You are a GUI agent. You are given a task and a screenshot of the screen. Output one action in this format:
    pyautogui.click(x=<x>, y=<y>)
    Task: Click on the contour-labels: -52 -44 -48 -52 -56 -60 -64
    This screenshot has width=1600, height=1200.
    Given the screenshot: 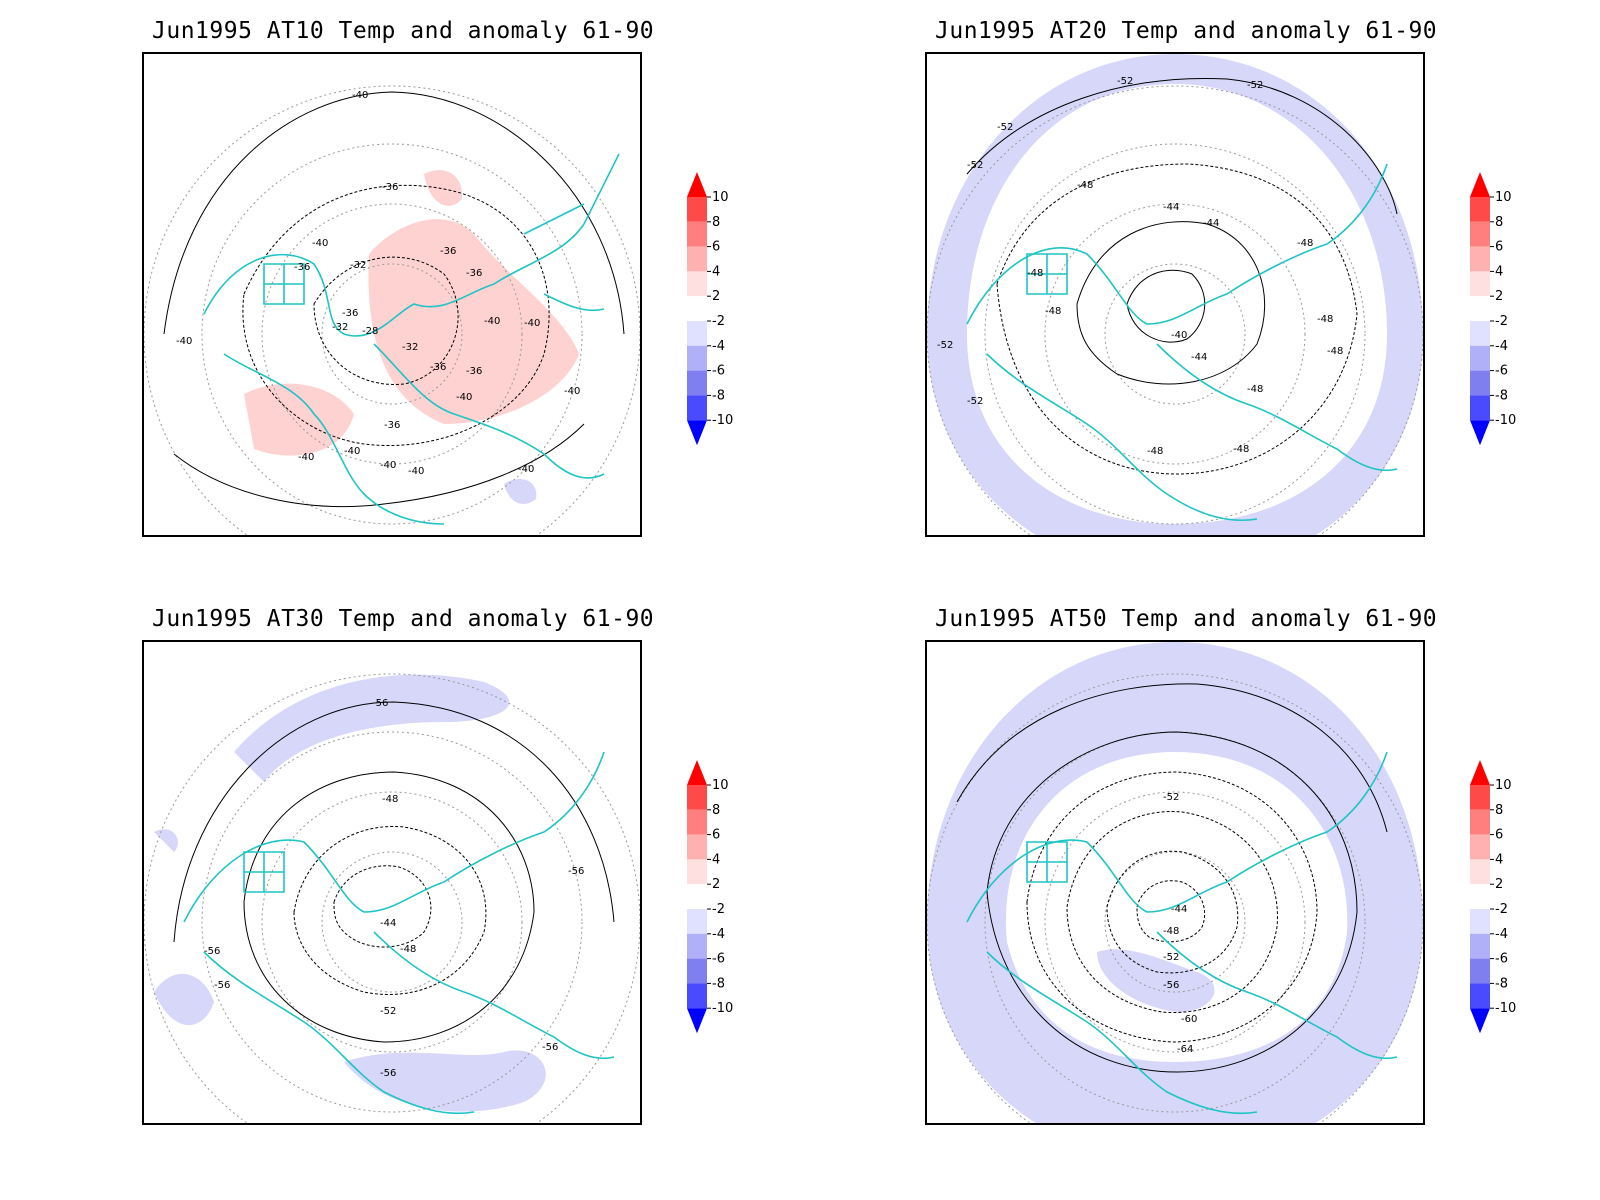 What is the action you would take?
    pyautogui.click(x=1180, y=923)
    